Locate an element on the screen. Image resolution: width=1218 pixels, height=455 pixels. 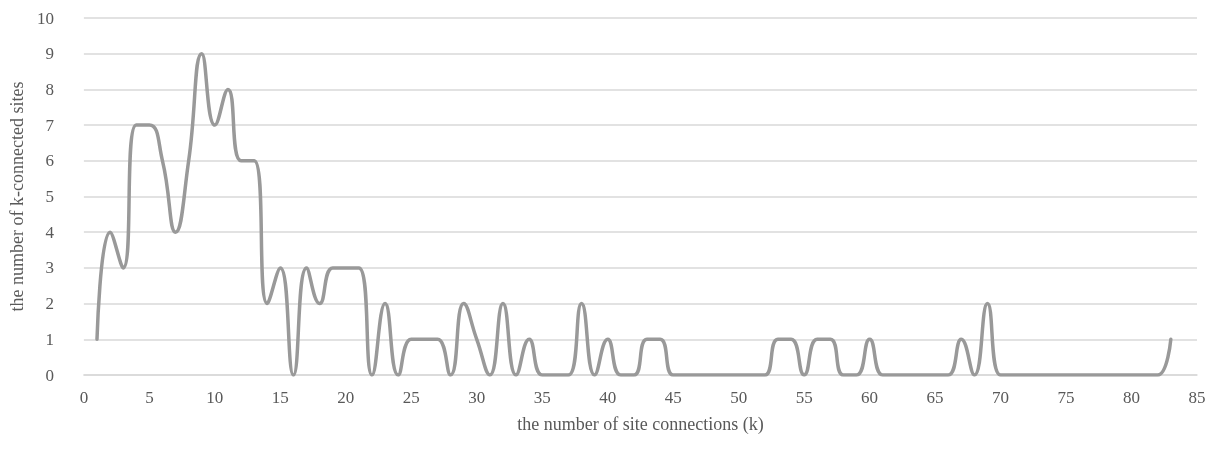
x-tick-label: 50 is located at coordinates (739, 397).